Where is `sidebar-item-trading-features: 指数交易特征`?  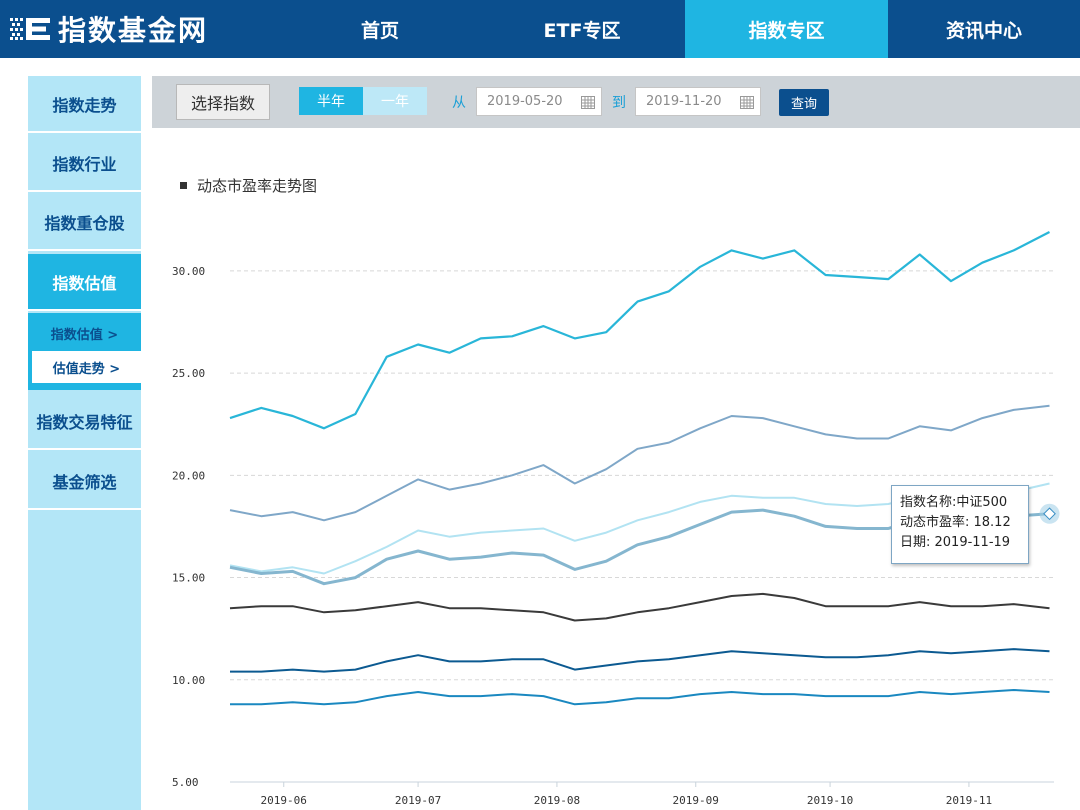
sidebar-item-trading-features: 指数交易特征 is located at coordinates (84, 421).